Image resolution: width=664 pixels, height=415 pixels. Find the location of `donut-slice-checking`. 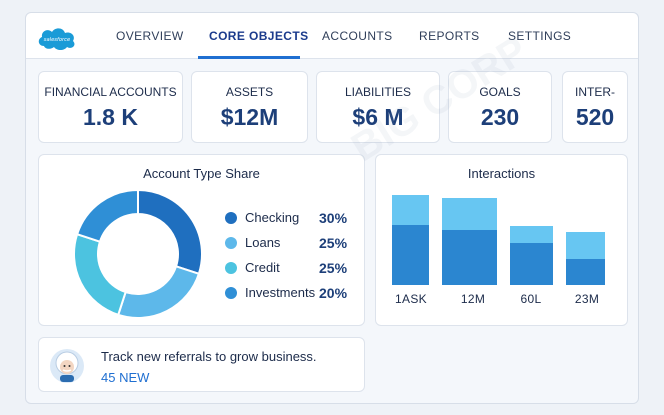

donut-slice-checking is located at coordinates (170, 232).